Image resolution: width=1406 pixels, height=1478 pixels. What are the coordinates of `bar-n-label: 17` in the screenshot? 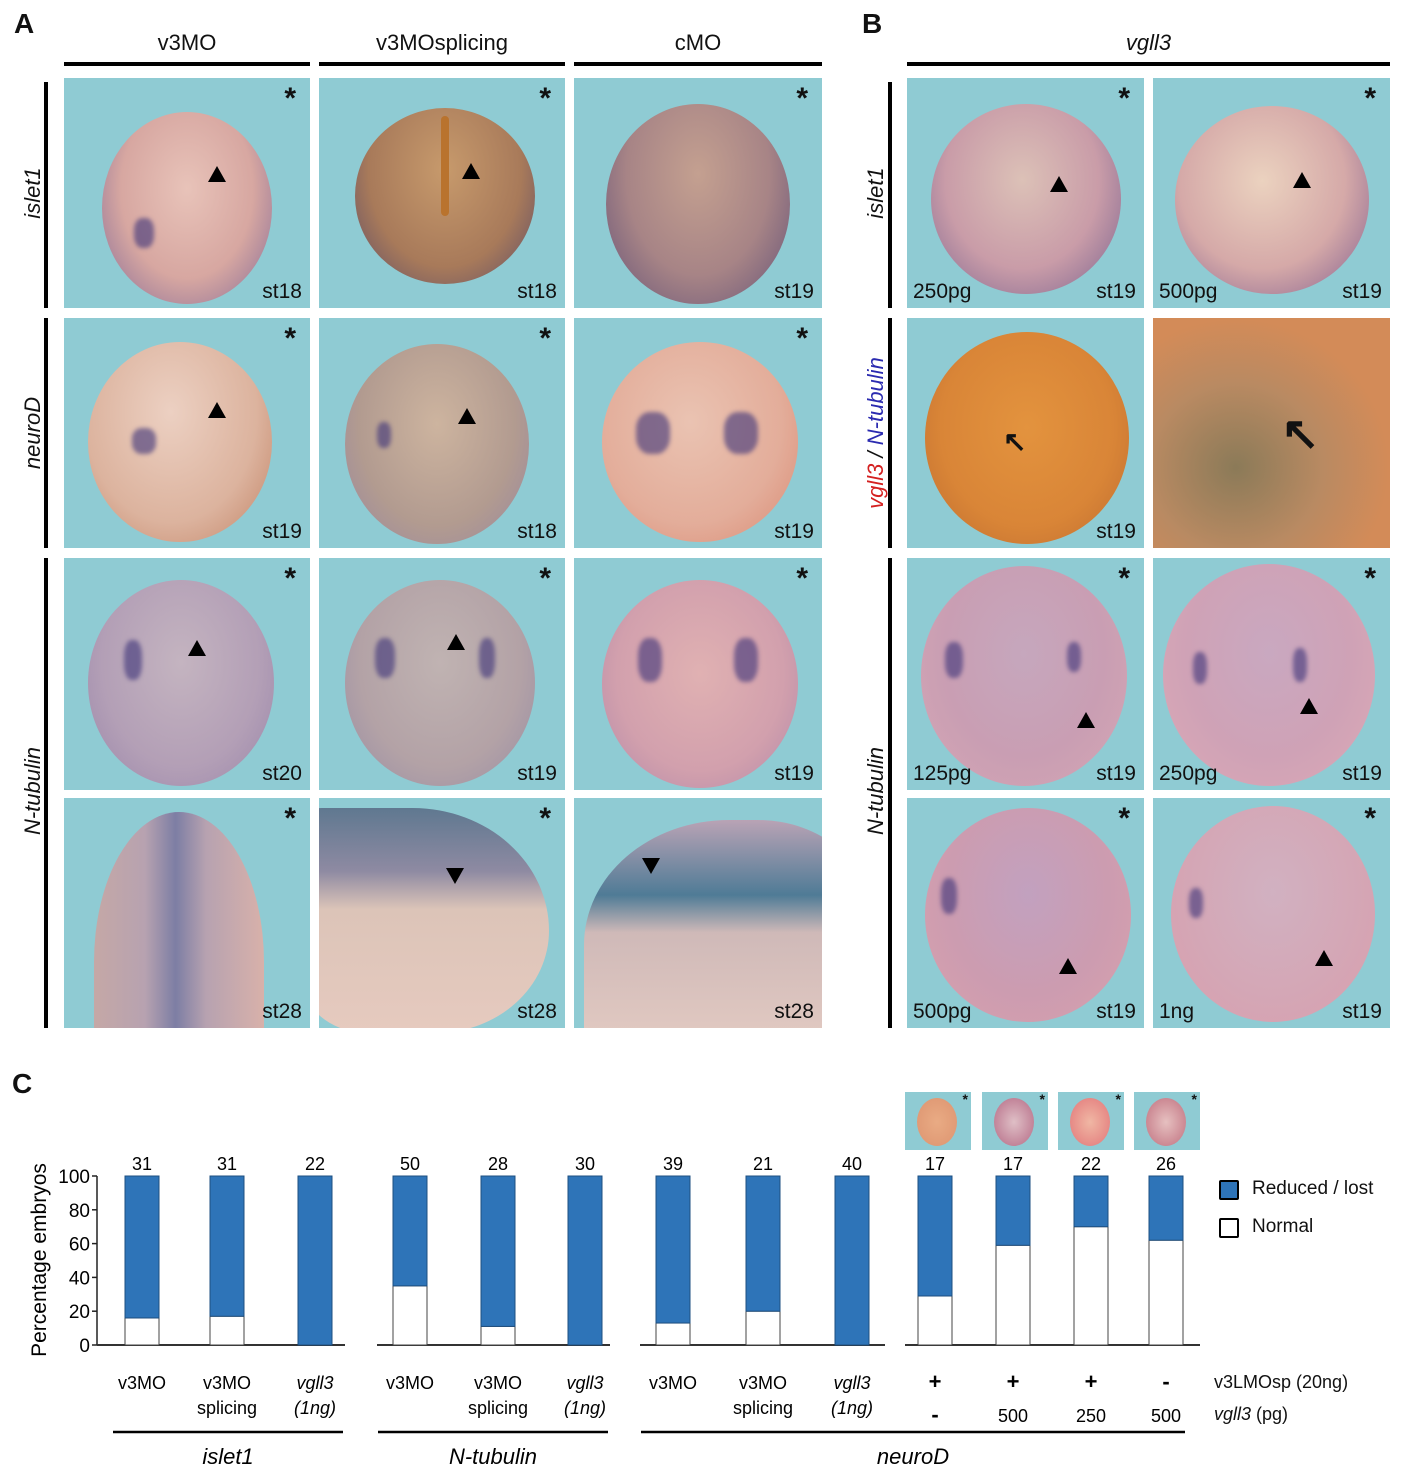 It's located at (935, 1164).